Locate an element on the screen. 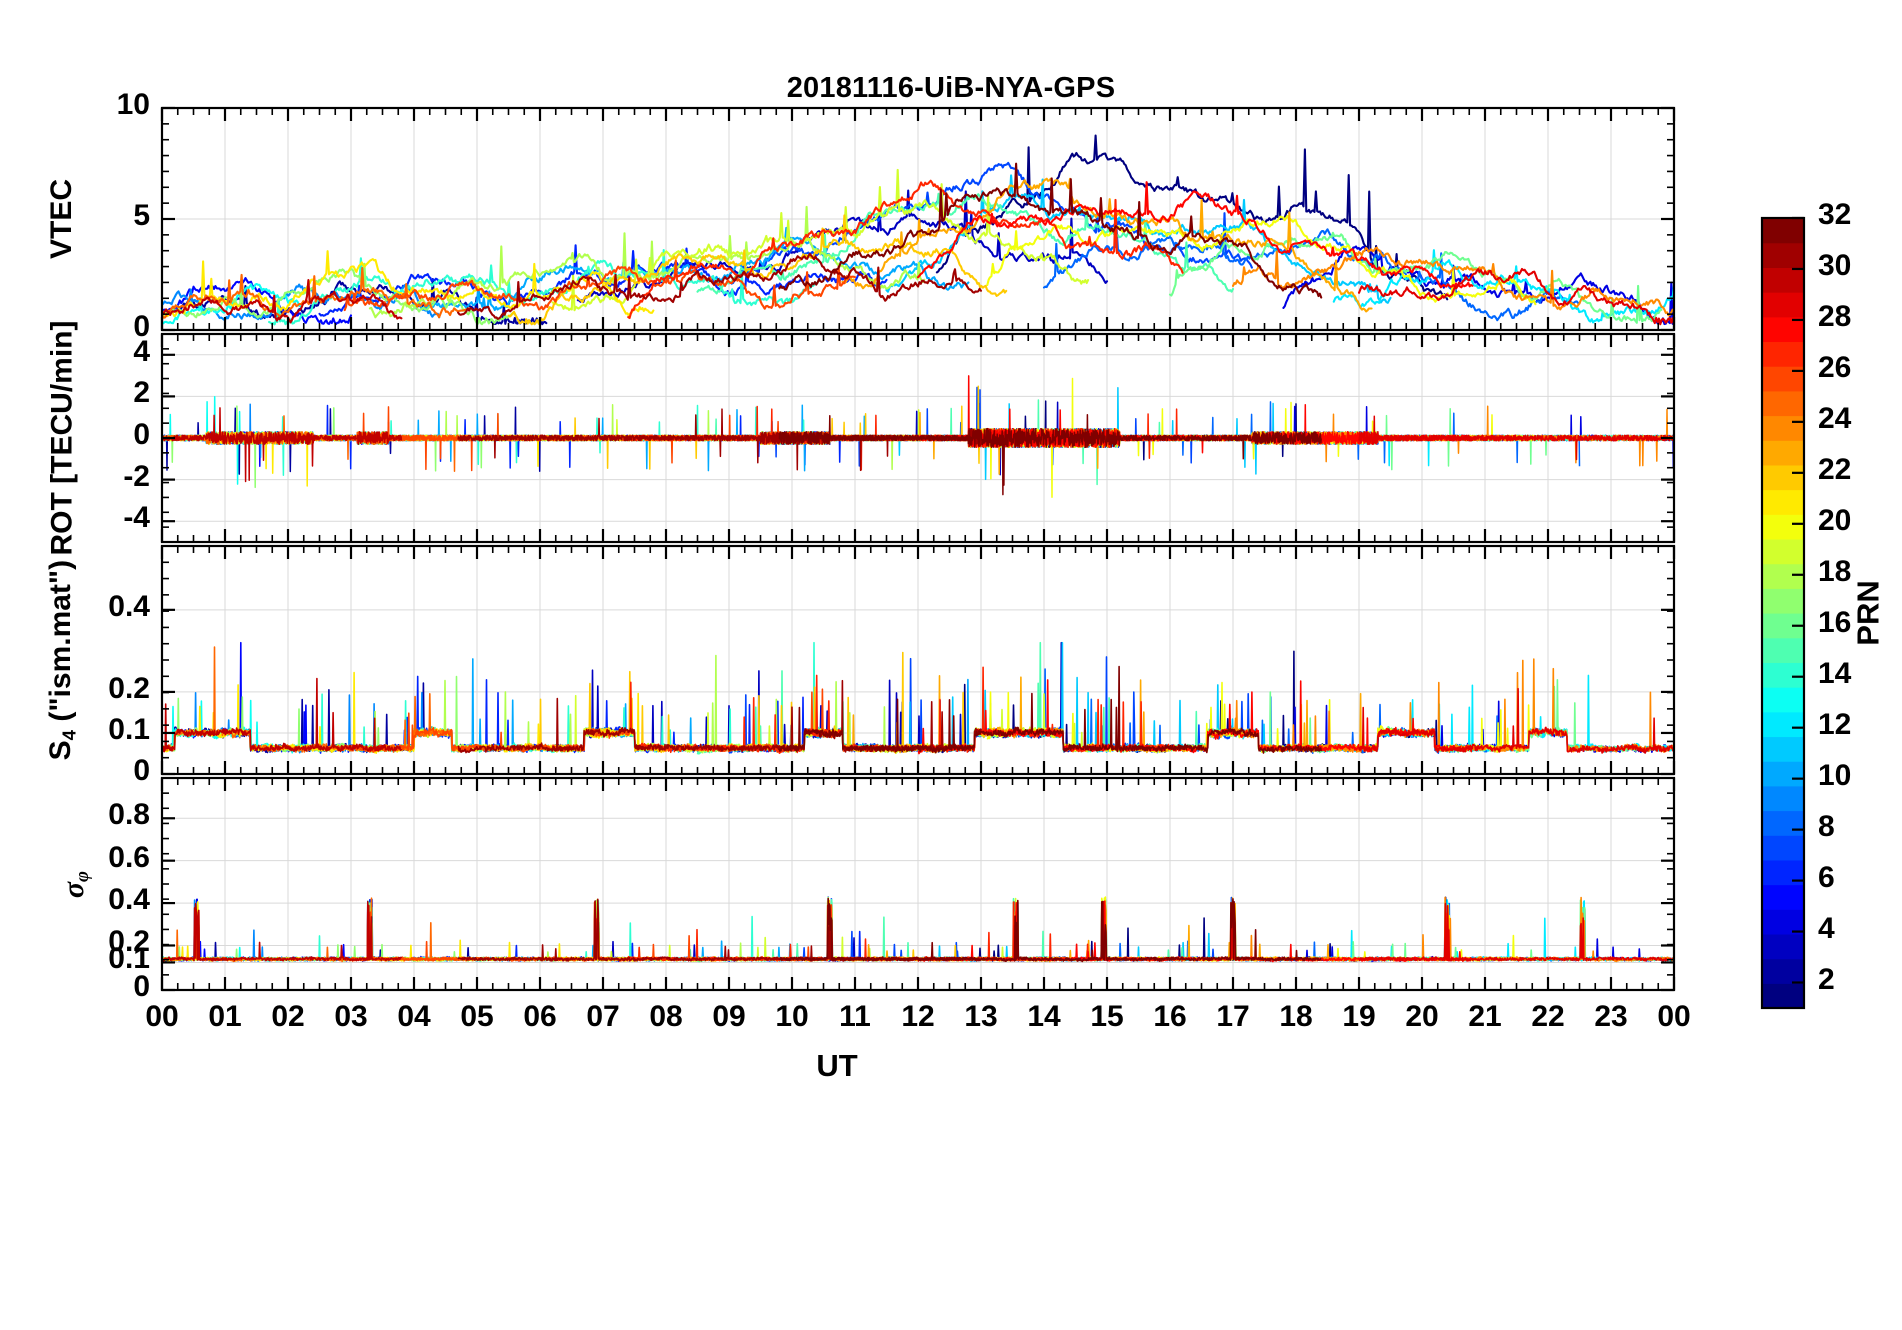 Image resolution: width=1902 pixels, height=1330 pixels. colorbar-tick-30: 30 is located at coordinates (1835, 265).